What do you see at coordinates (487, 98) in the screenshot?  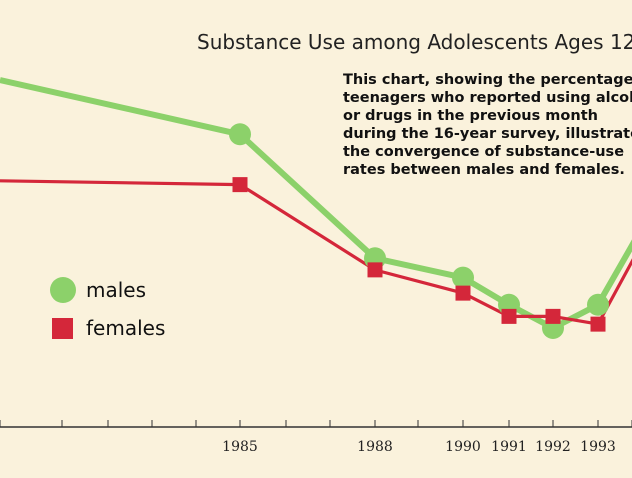 I see `caption-line: teenagers who reported using alcol` at bounding box center [487, 98].